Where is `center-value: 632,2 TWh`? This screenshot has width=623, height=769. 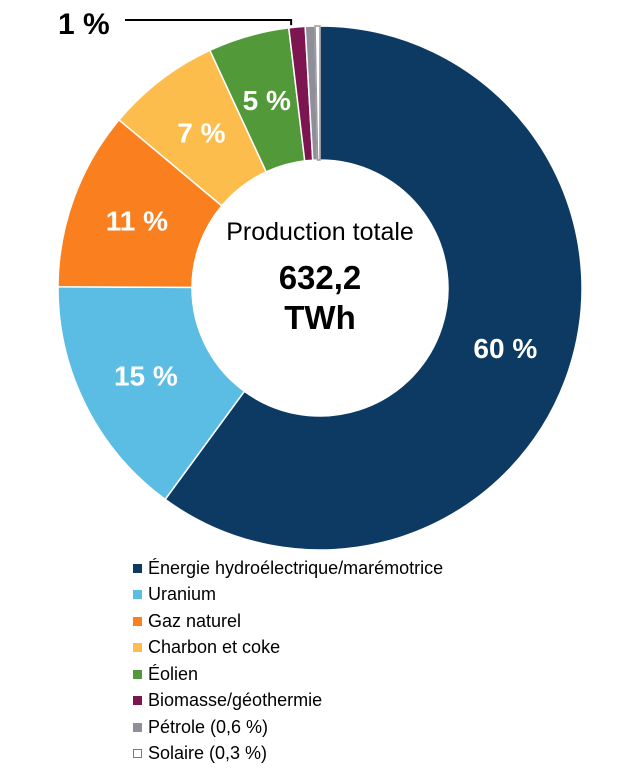
center-value: 632,2 TWh is located at coordinates (320, 298).